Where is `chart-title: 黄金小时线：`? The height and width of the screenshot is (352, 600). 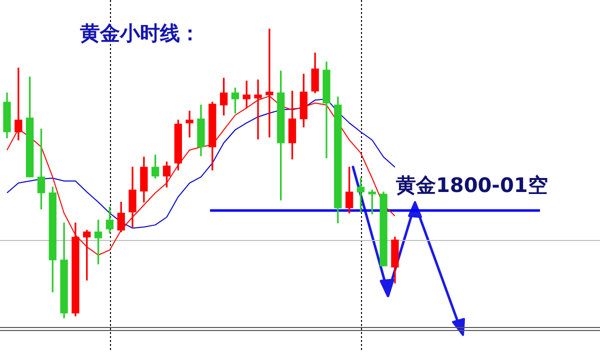 chart-title: 黄金小时线： is located at coordinates (140, 33).